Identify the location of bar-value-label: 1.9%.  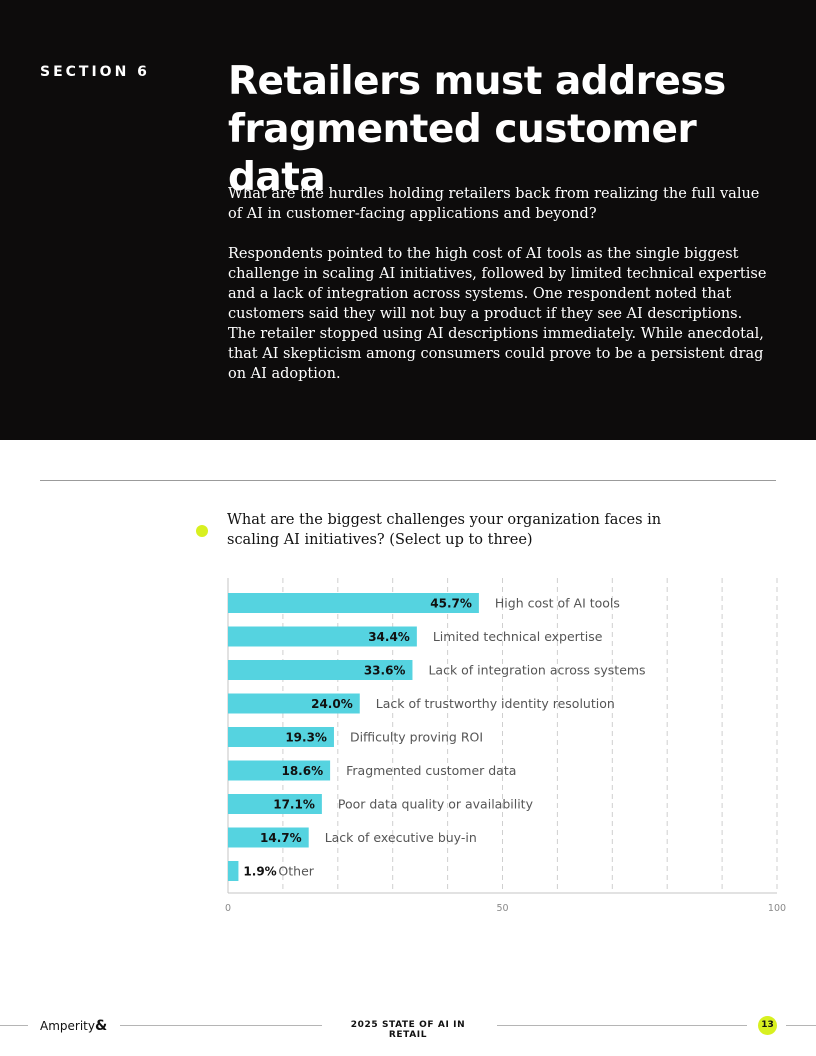
(259, 872).